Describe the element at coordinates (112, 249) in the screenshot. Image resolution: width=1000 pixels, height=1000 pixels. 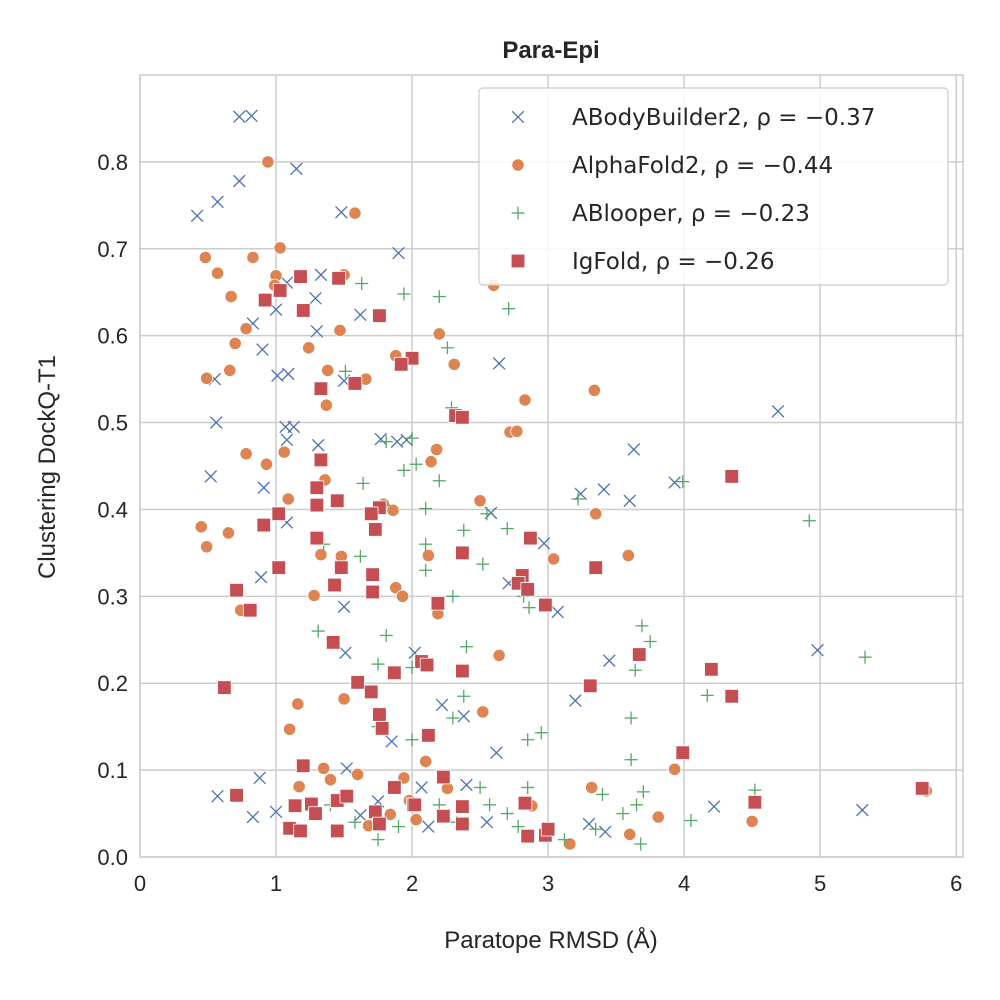
I see `y-tick-label: 0.7` at that location.